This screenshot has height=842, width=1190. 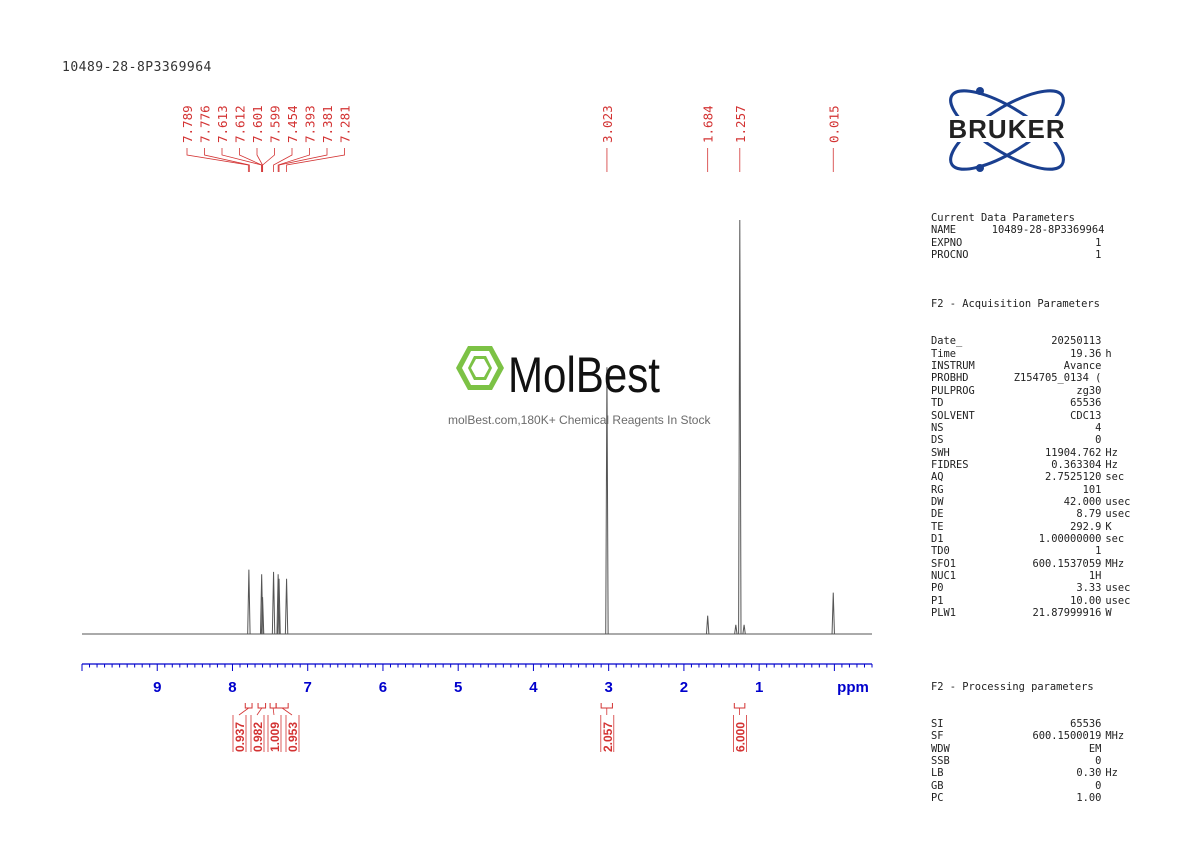 What do you see at coordinates (937, 501) in the screenshot?
I see `param-key: DW` at bounding box center [937, 501].